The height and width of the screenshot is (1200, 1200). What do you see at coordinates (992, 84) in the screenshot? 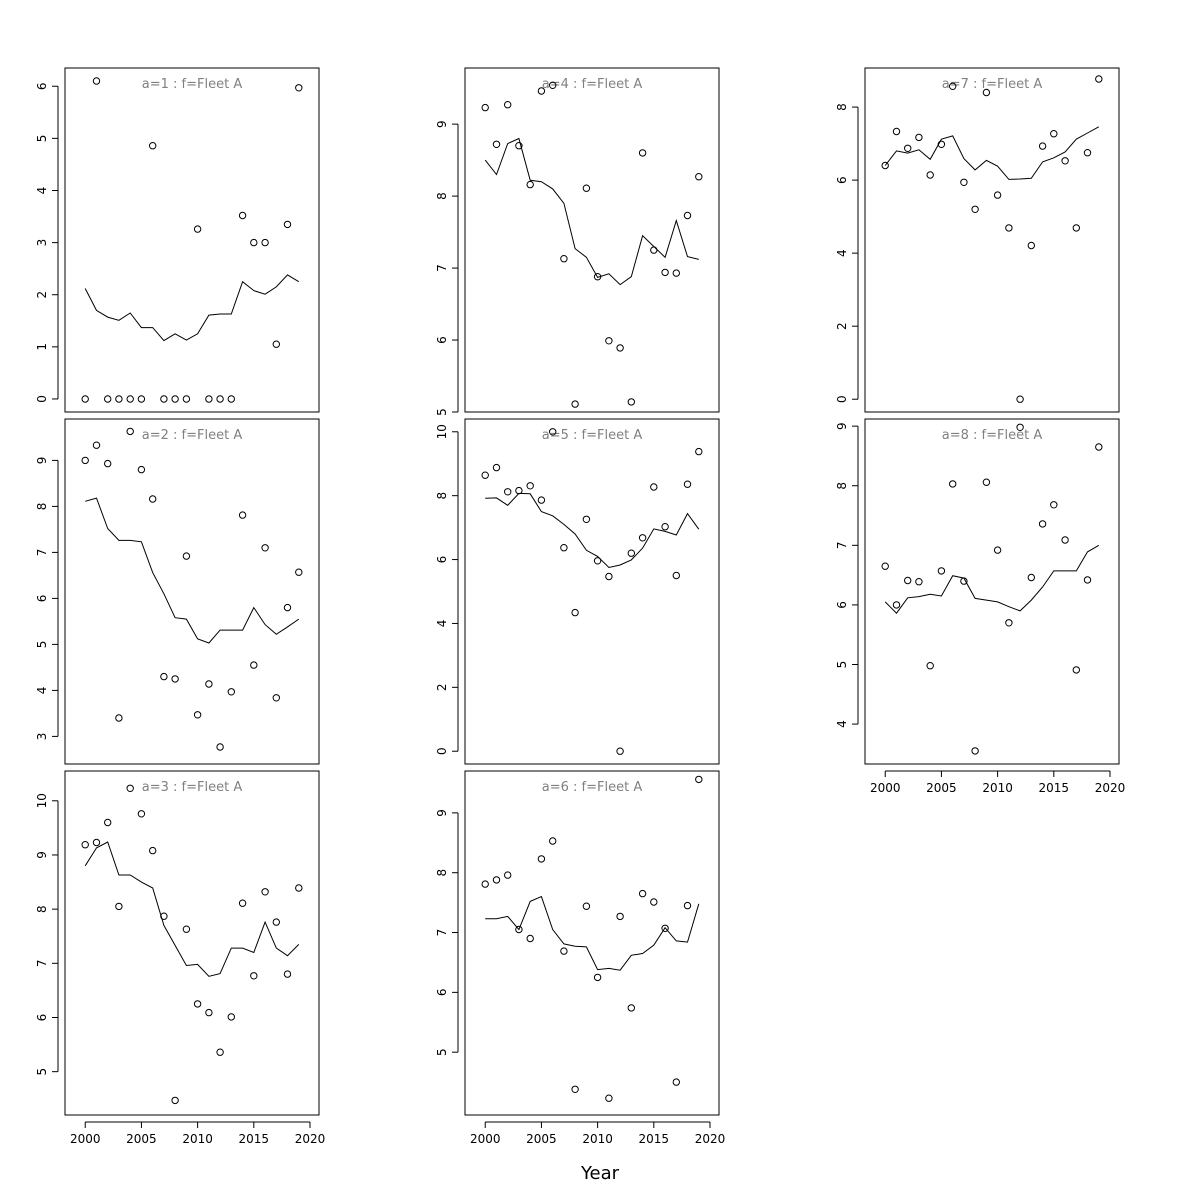
I see `panel-title: a=7 : f=Fleet A` at bounding box center [992, 84].